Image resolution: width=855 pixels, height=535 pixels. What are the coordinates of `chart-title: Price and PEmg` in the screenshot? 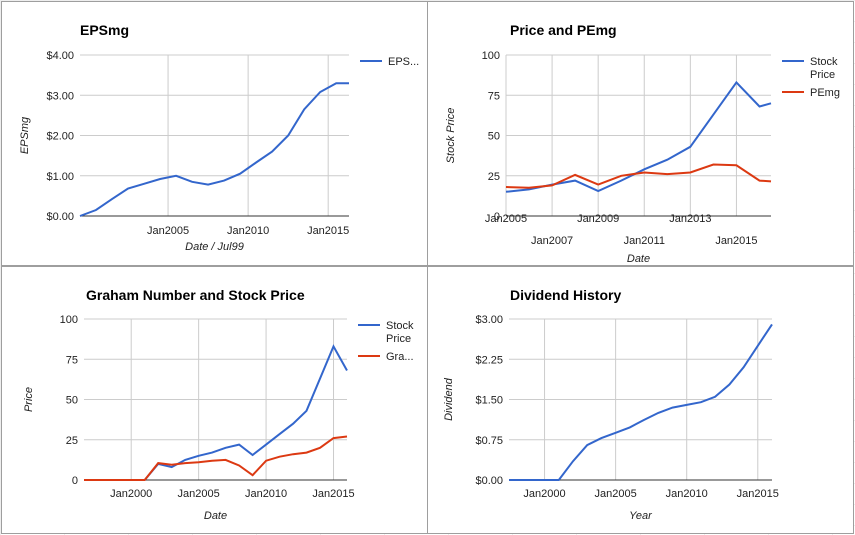 It's located at (563, 30).